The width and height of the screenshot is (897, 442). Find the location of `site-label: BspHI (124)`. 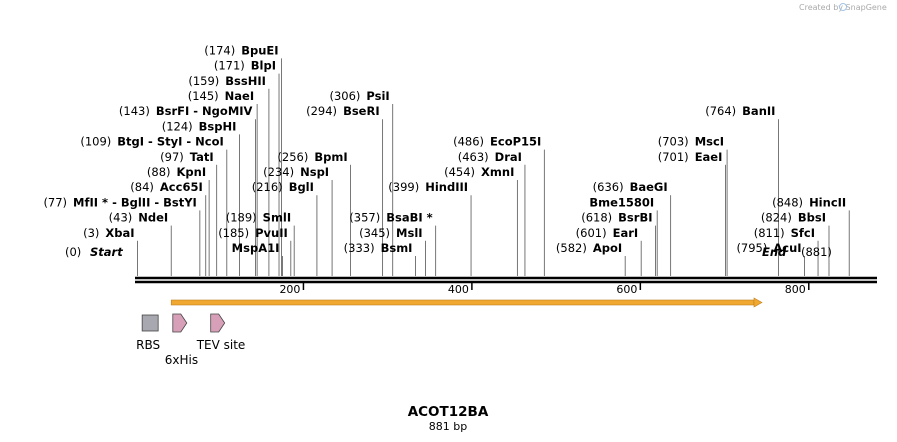

site-label: BspHI (124) is located at coordinates (199, 126).